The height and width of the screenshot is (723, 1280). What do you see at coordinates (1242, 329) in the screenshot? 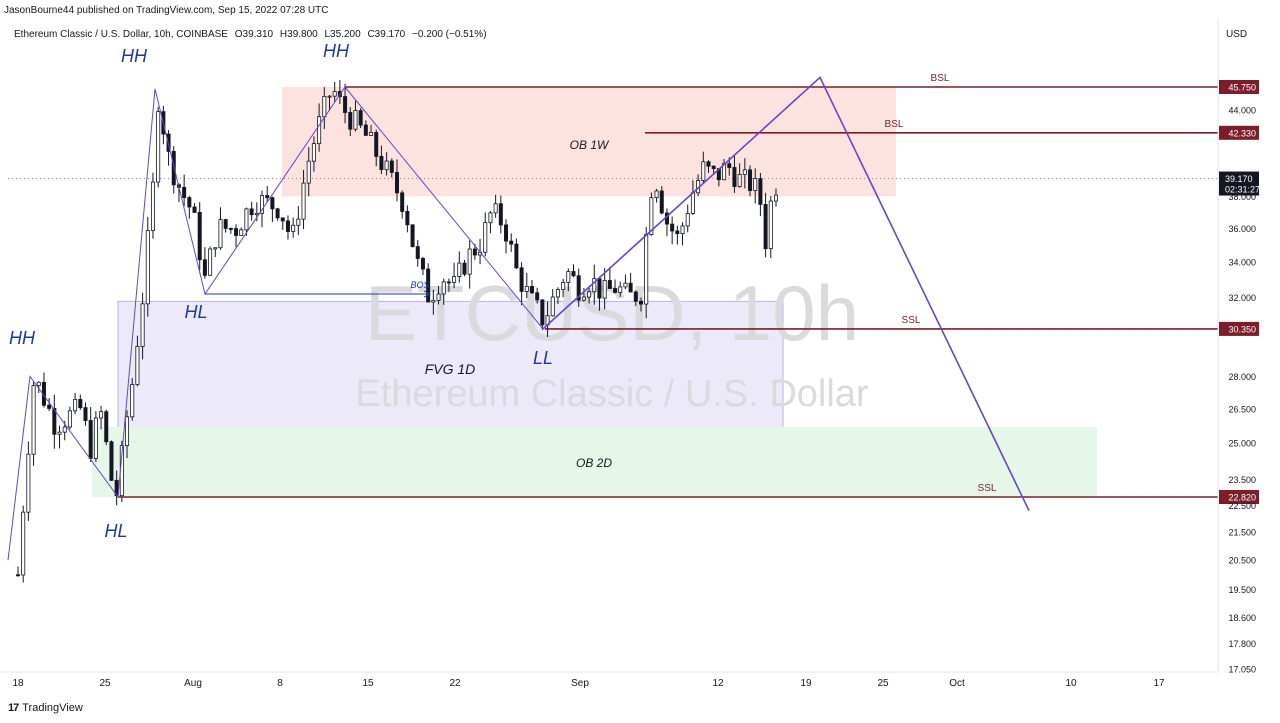
I see `price-tag-text: 30.350` at bounding box center [1242, 329].